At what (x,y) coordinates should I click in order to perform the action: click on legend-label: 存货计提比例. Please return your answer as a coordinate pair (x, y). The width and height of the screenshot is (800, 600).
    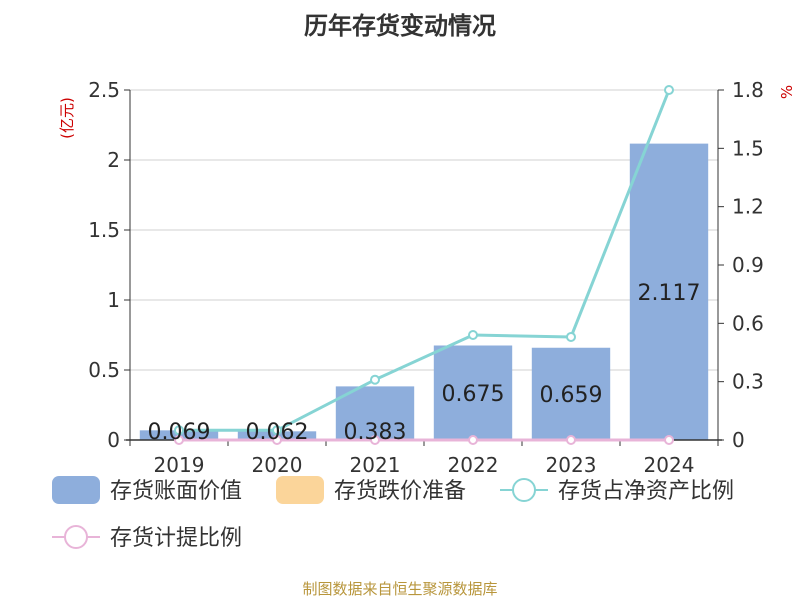
    Looking at the image, I should click on (176, 538).